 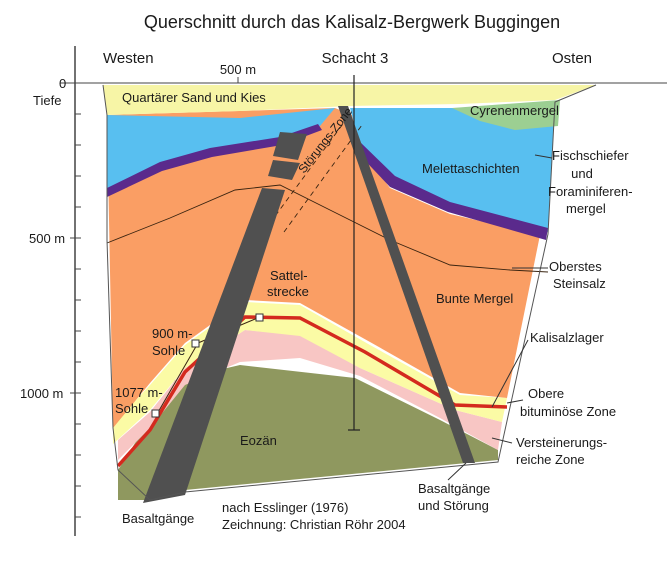 I want to click on label-basaltgaenge: Basaltgänge, so click(x=158, y=518).